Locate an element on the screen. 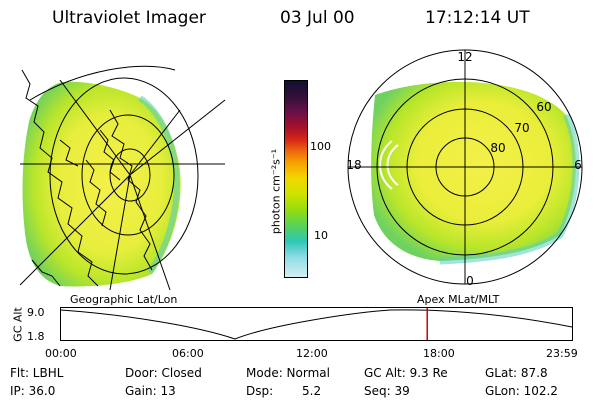  coastlines is located at coordinates (87, 178).